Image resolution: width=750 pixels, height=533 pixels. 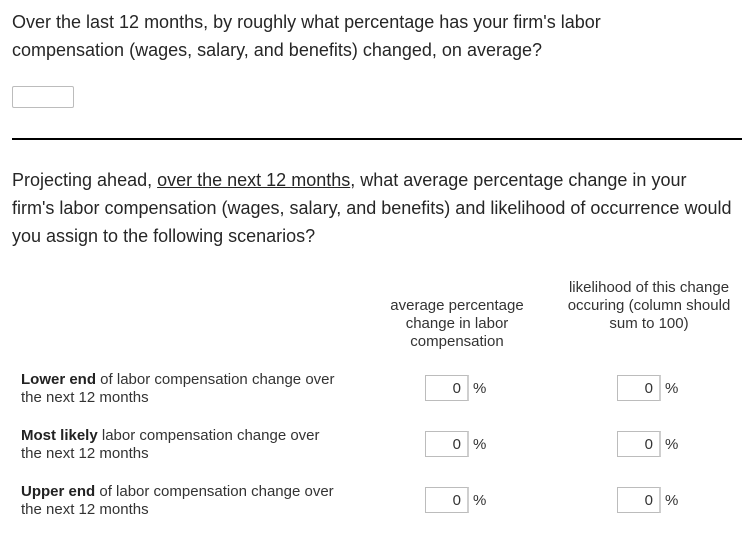 I want to click on upper-end-likelihood-cell: %, so click(x=647, y=500).